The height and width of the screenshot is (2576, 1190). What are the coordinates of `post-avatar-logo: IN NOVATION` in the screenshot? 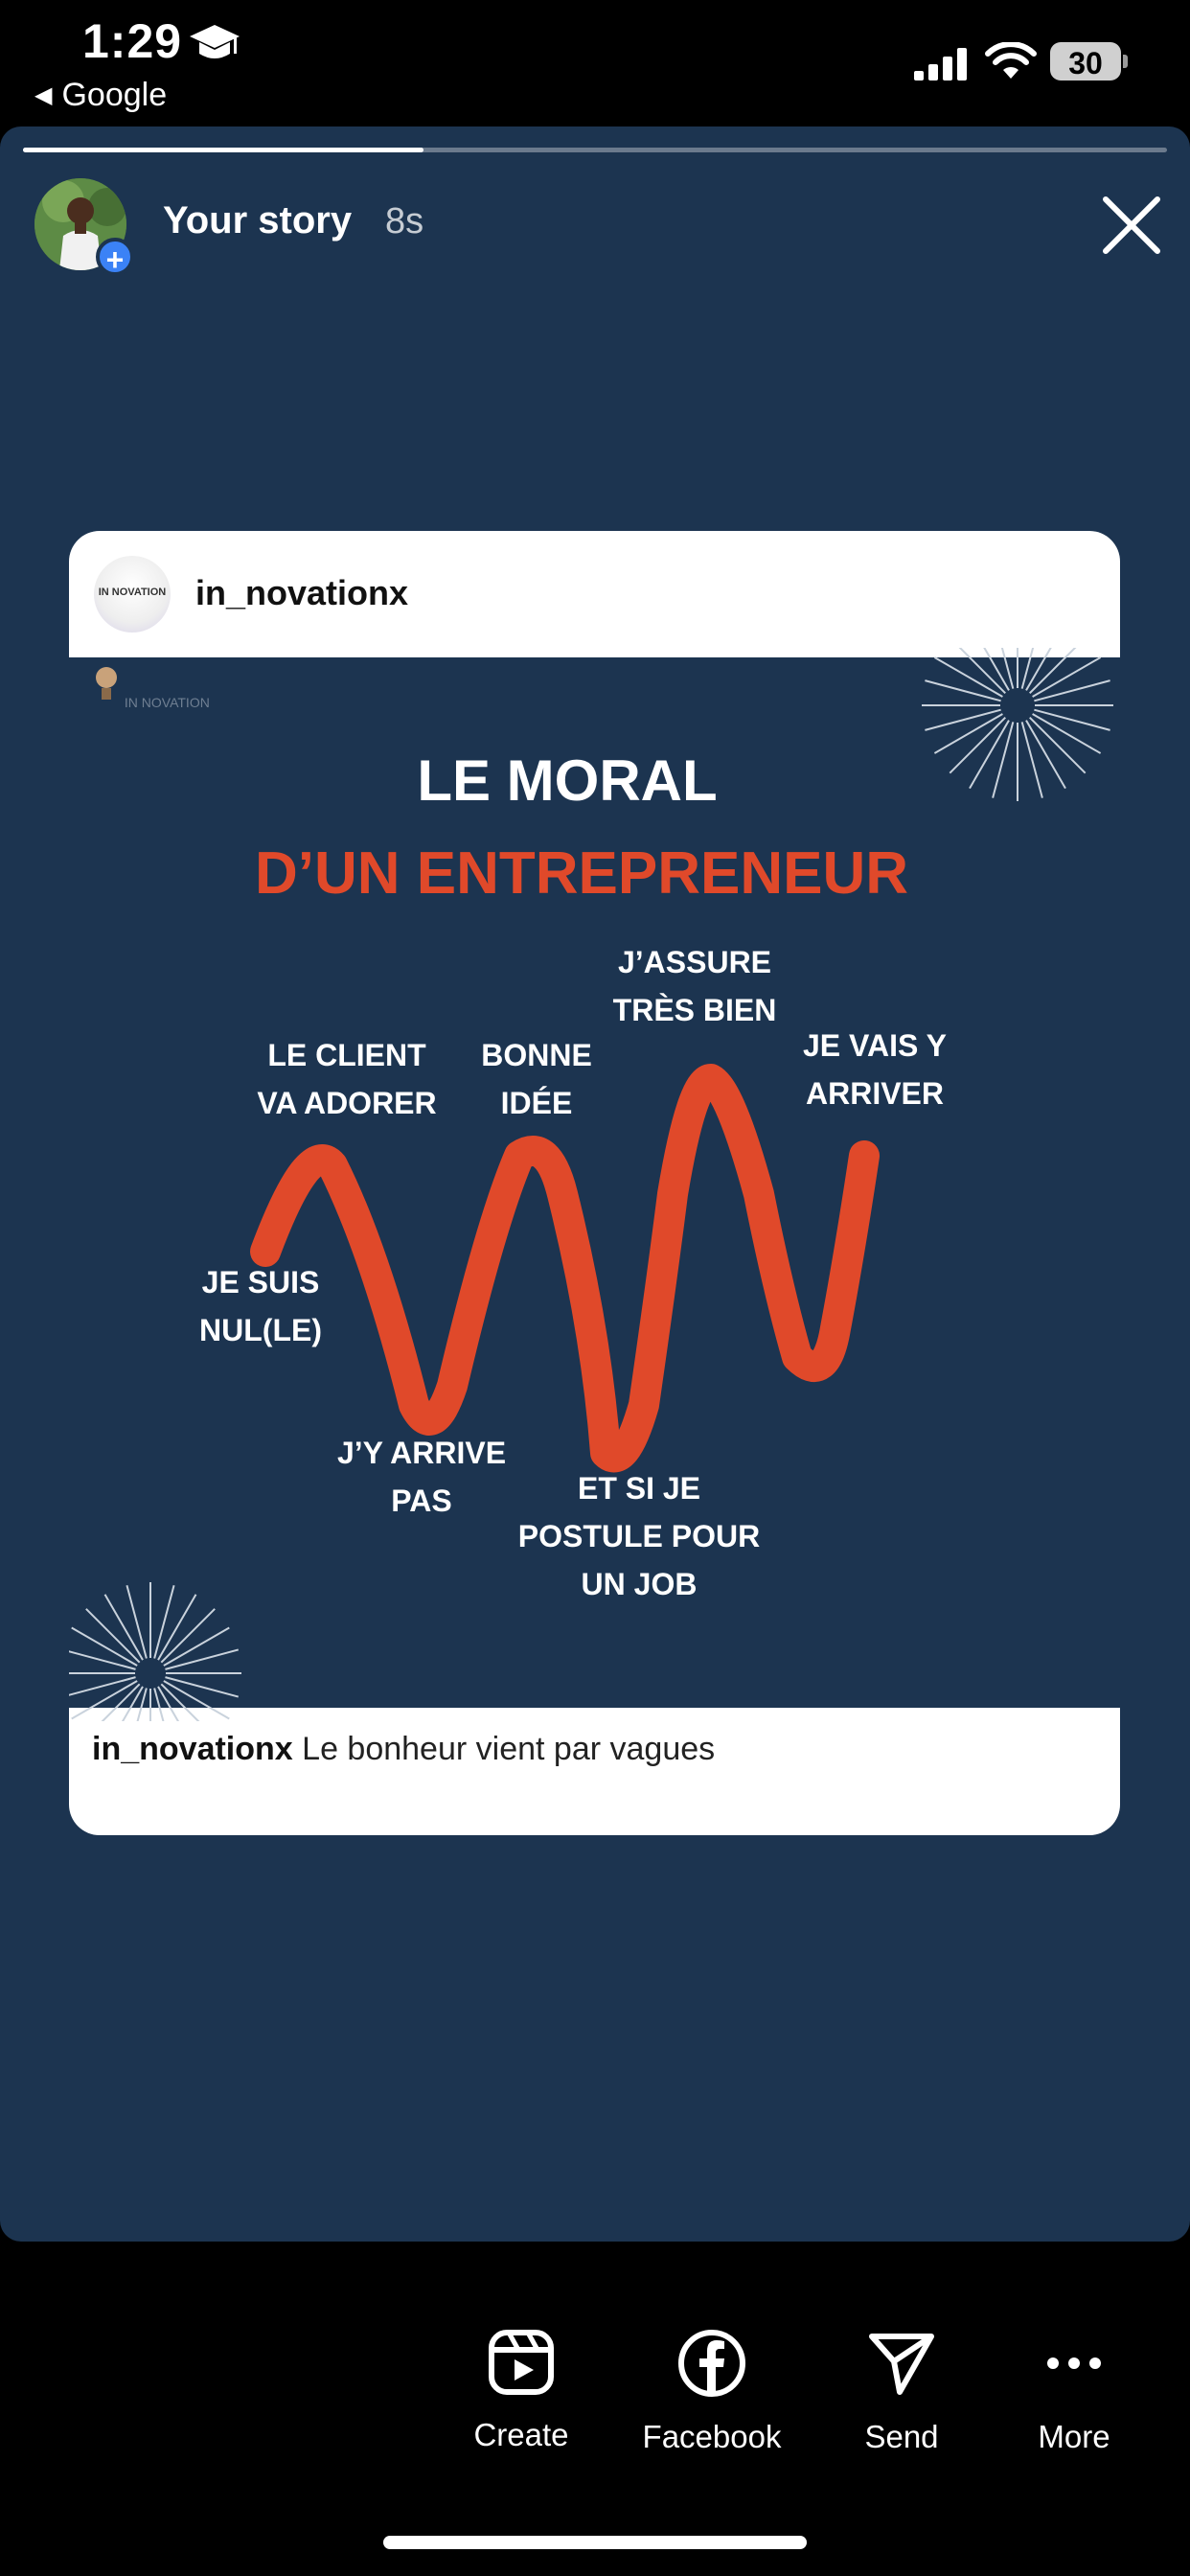 It's located at (132, 592).